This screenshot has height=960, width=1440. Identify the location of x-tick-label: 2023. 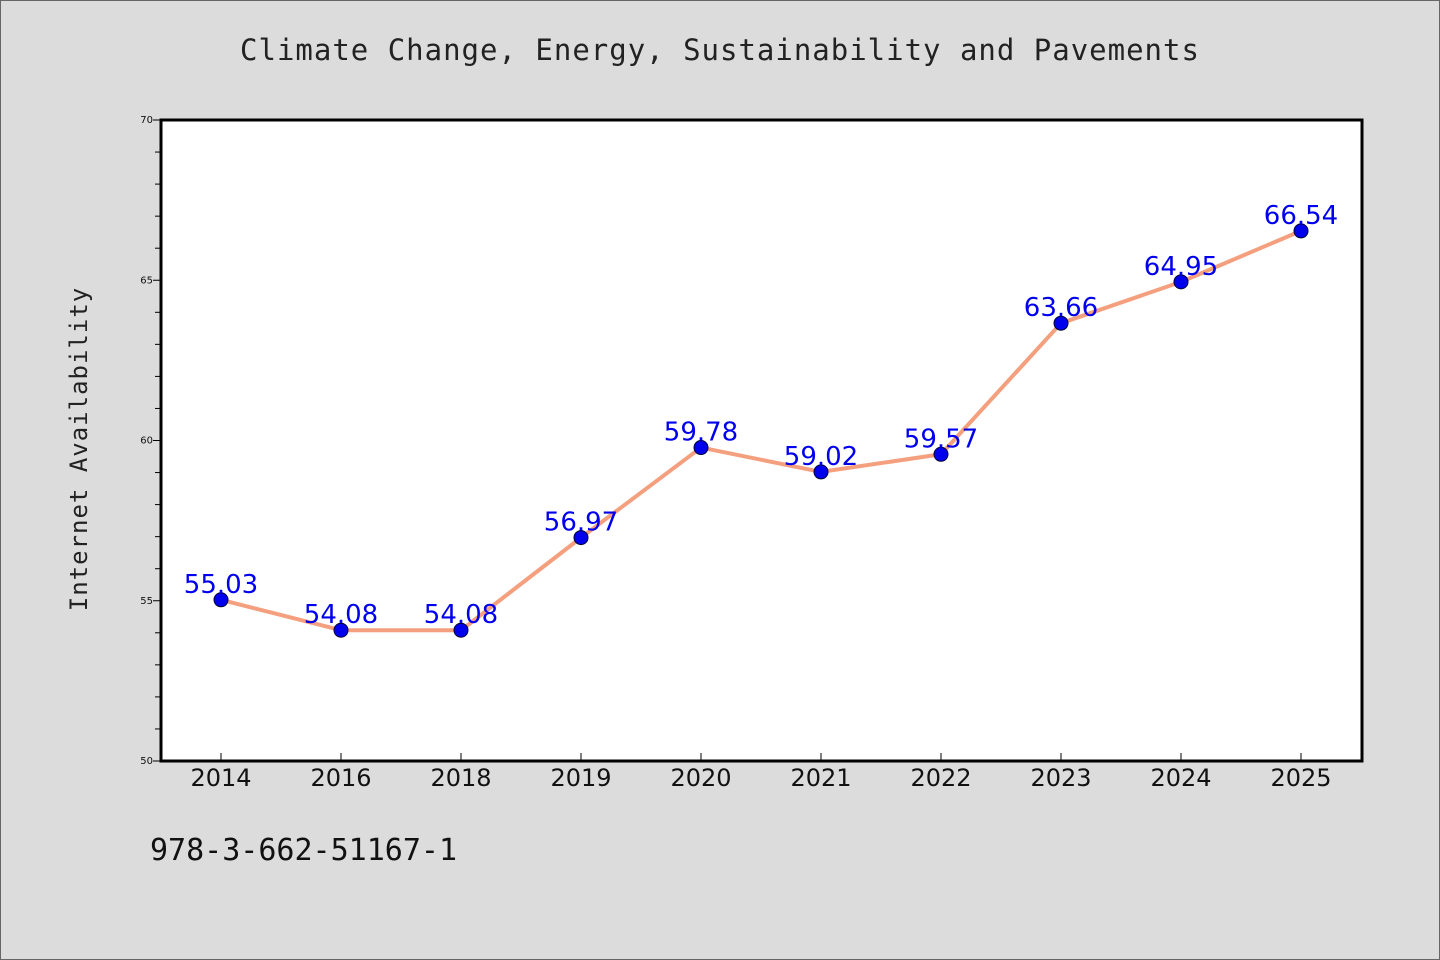
(1060, 778).